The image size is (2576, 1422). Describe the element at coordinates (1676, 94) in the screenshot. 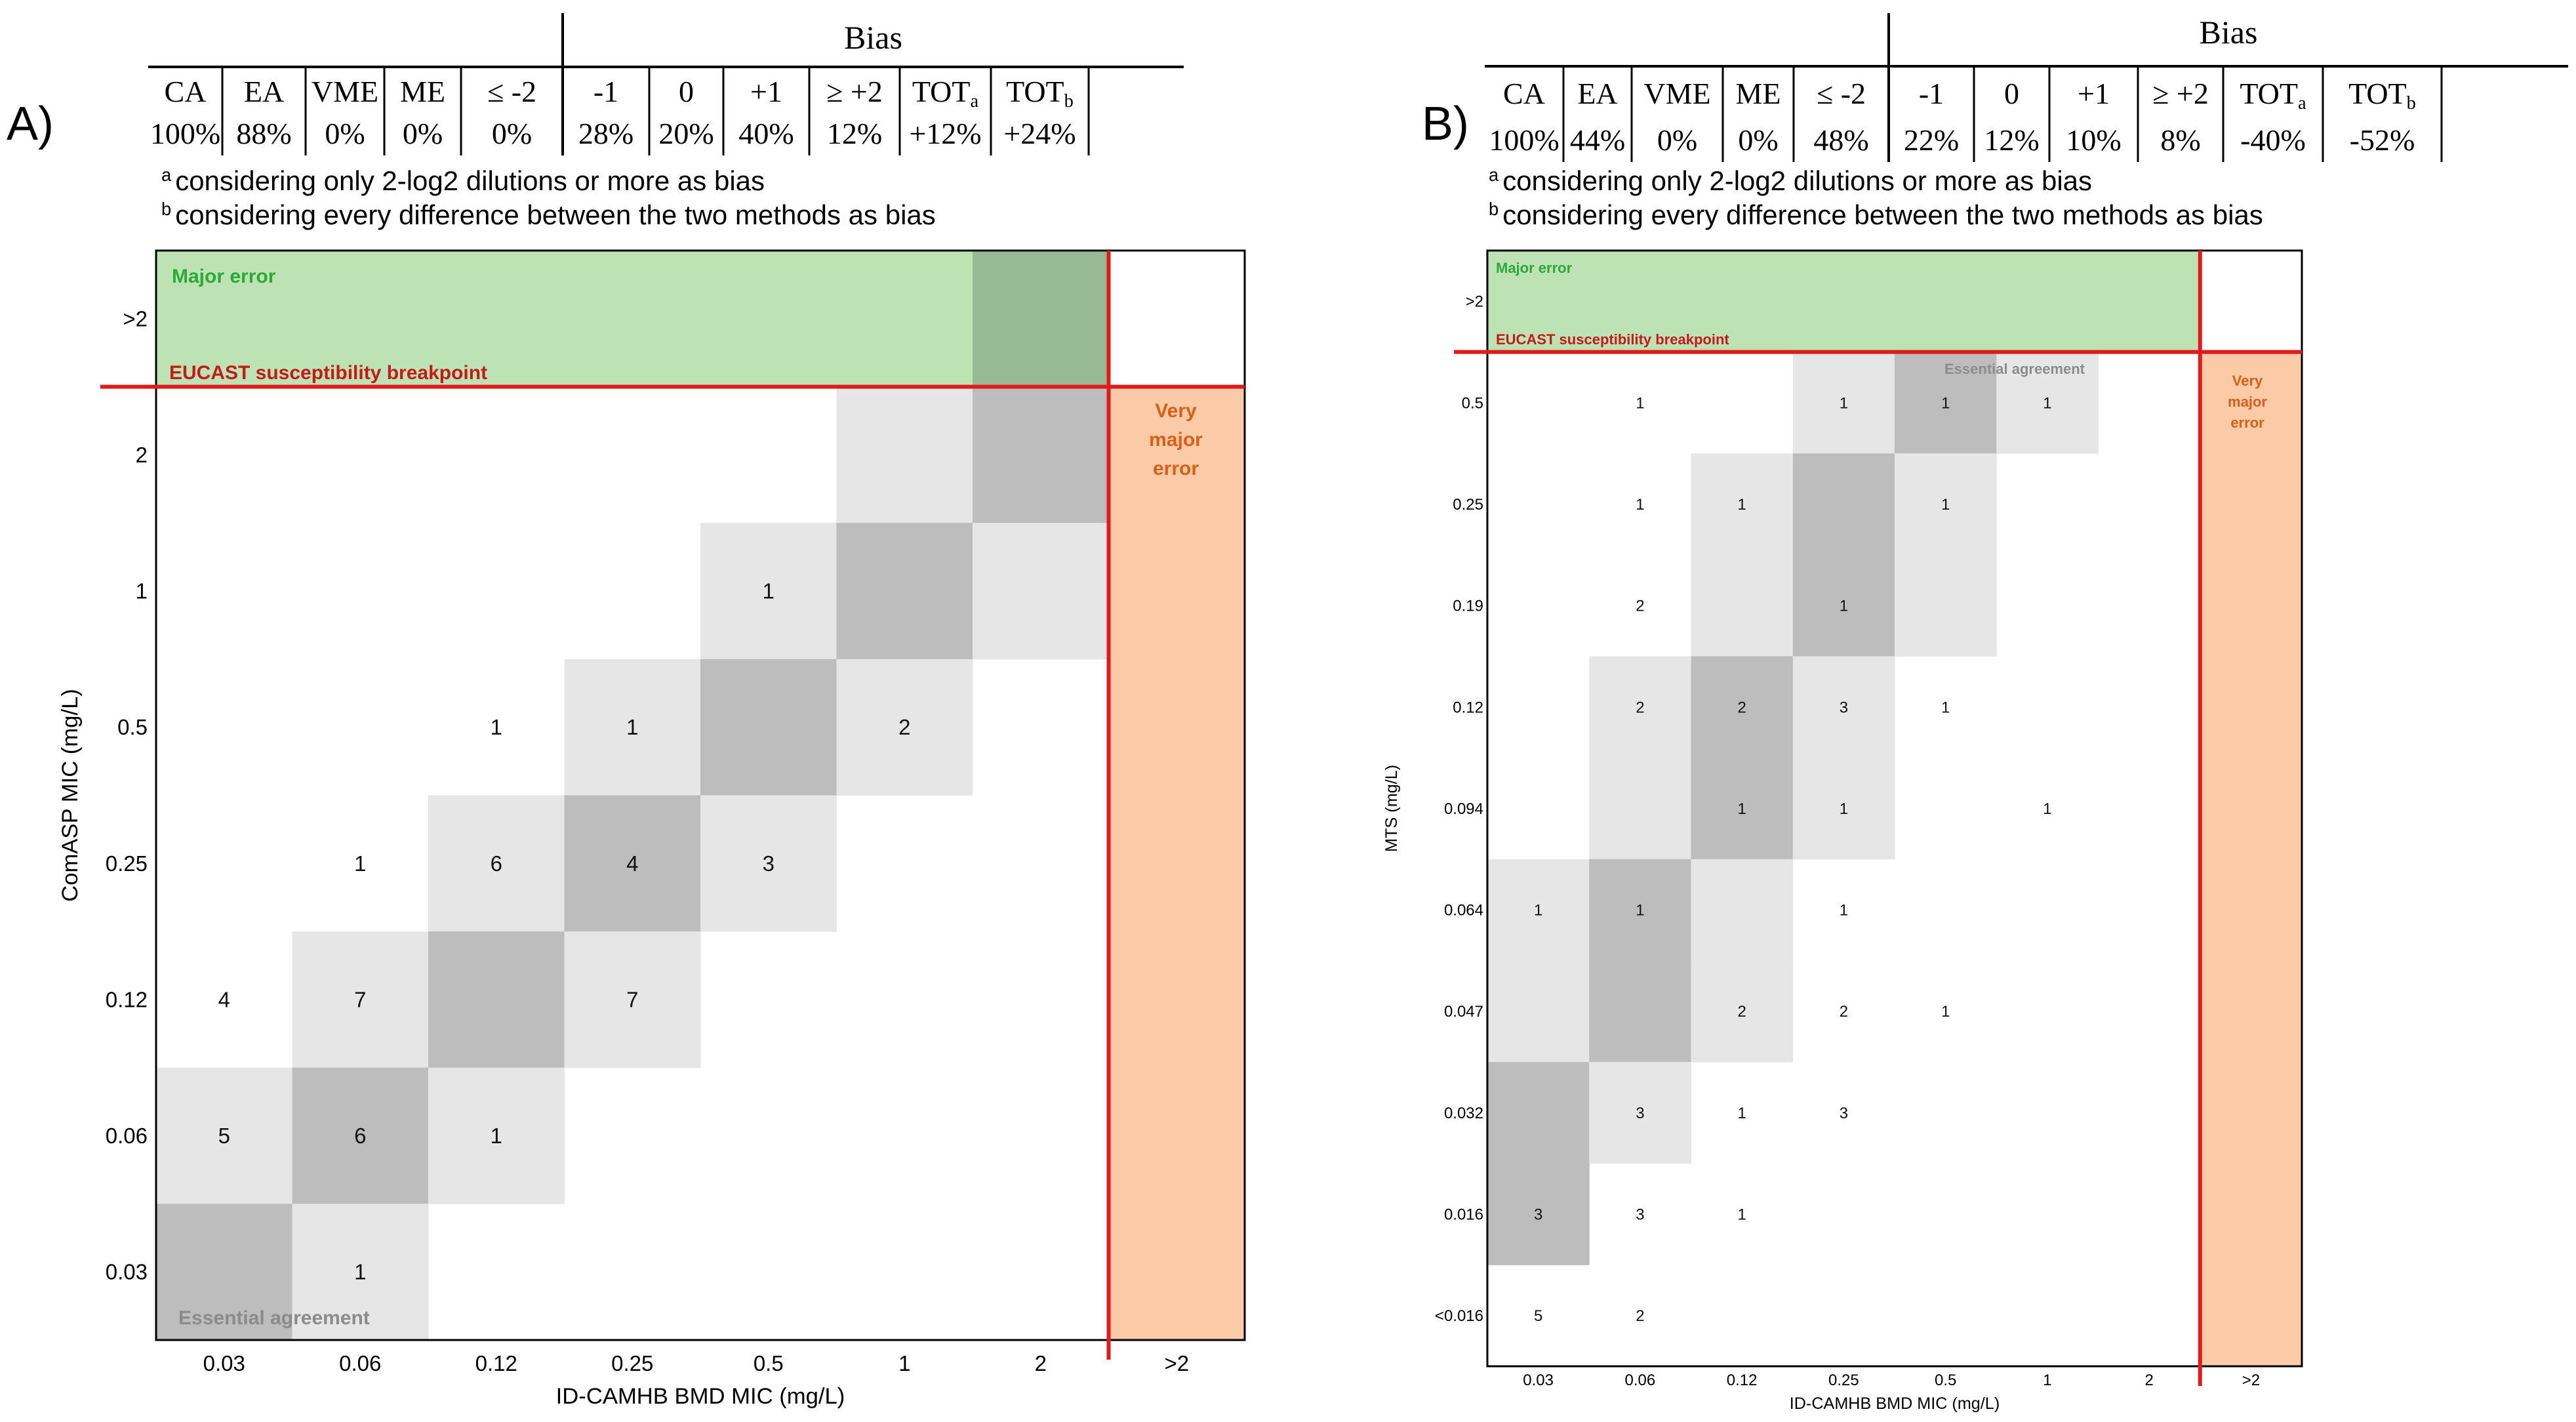

I see `panel-b-header-2: VME` at that location.